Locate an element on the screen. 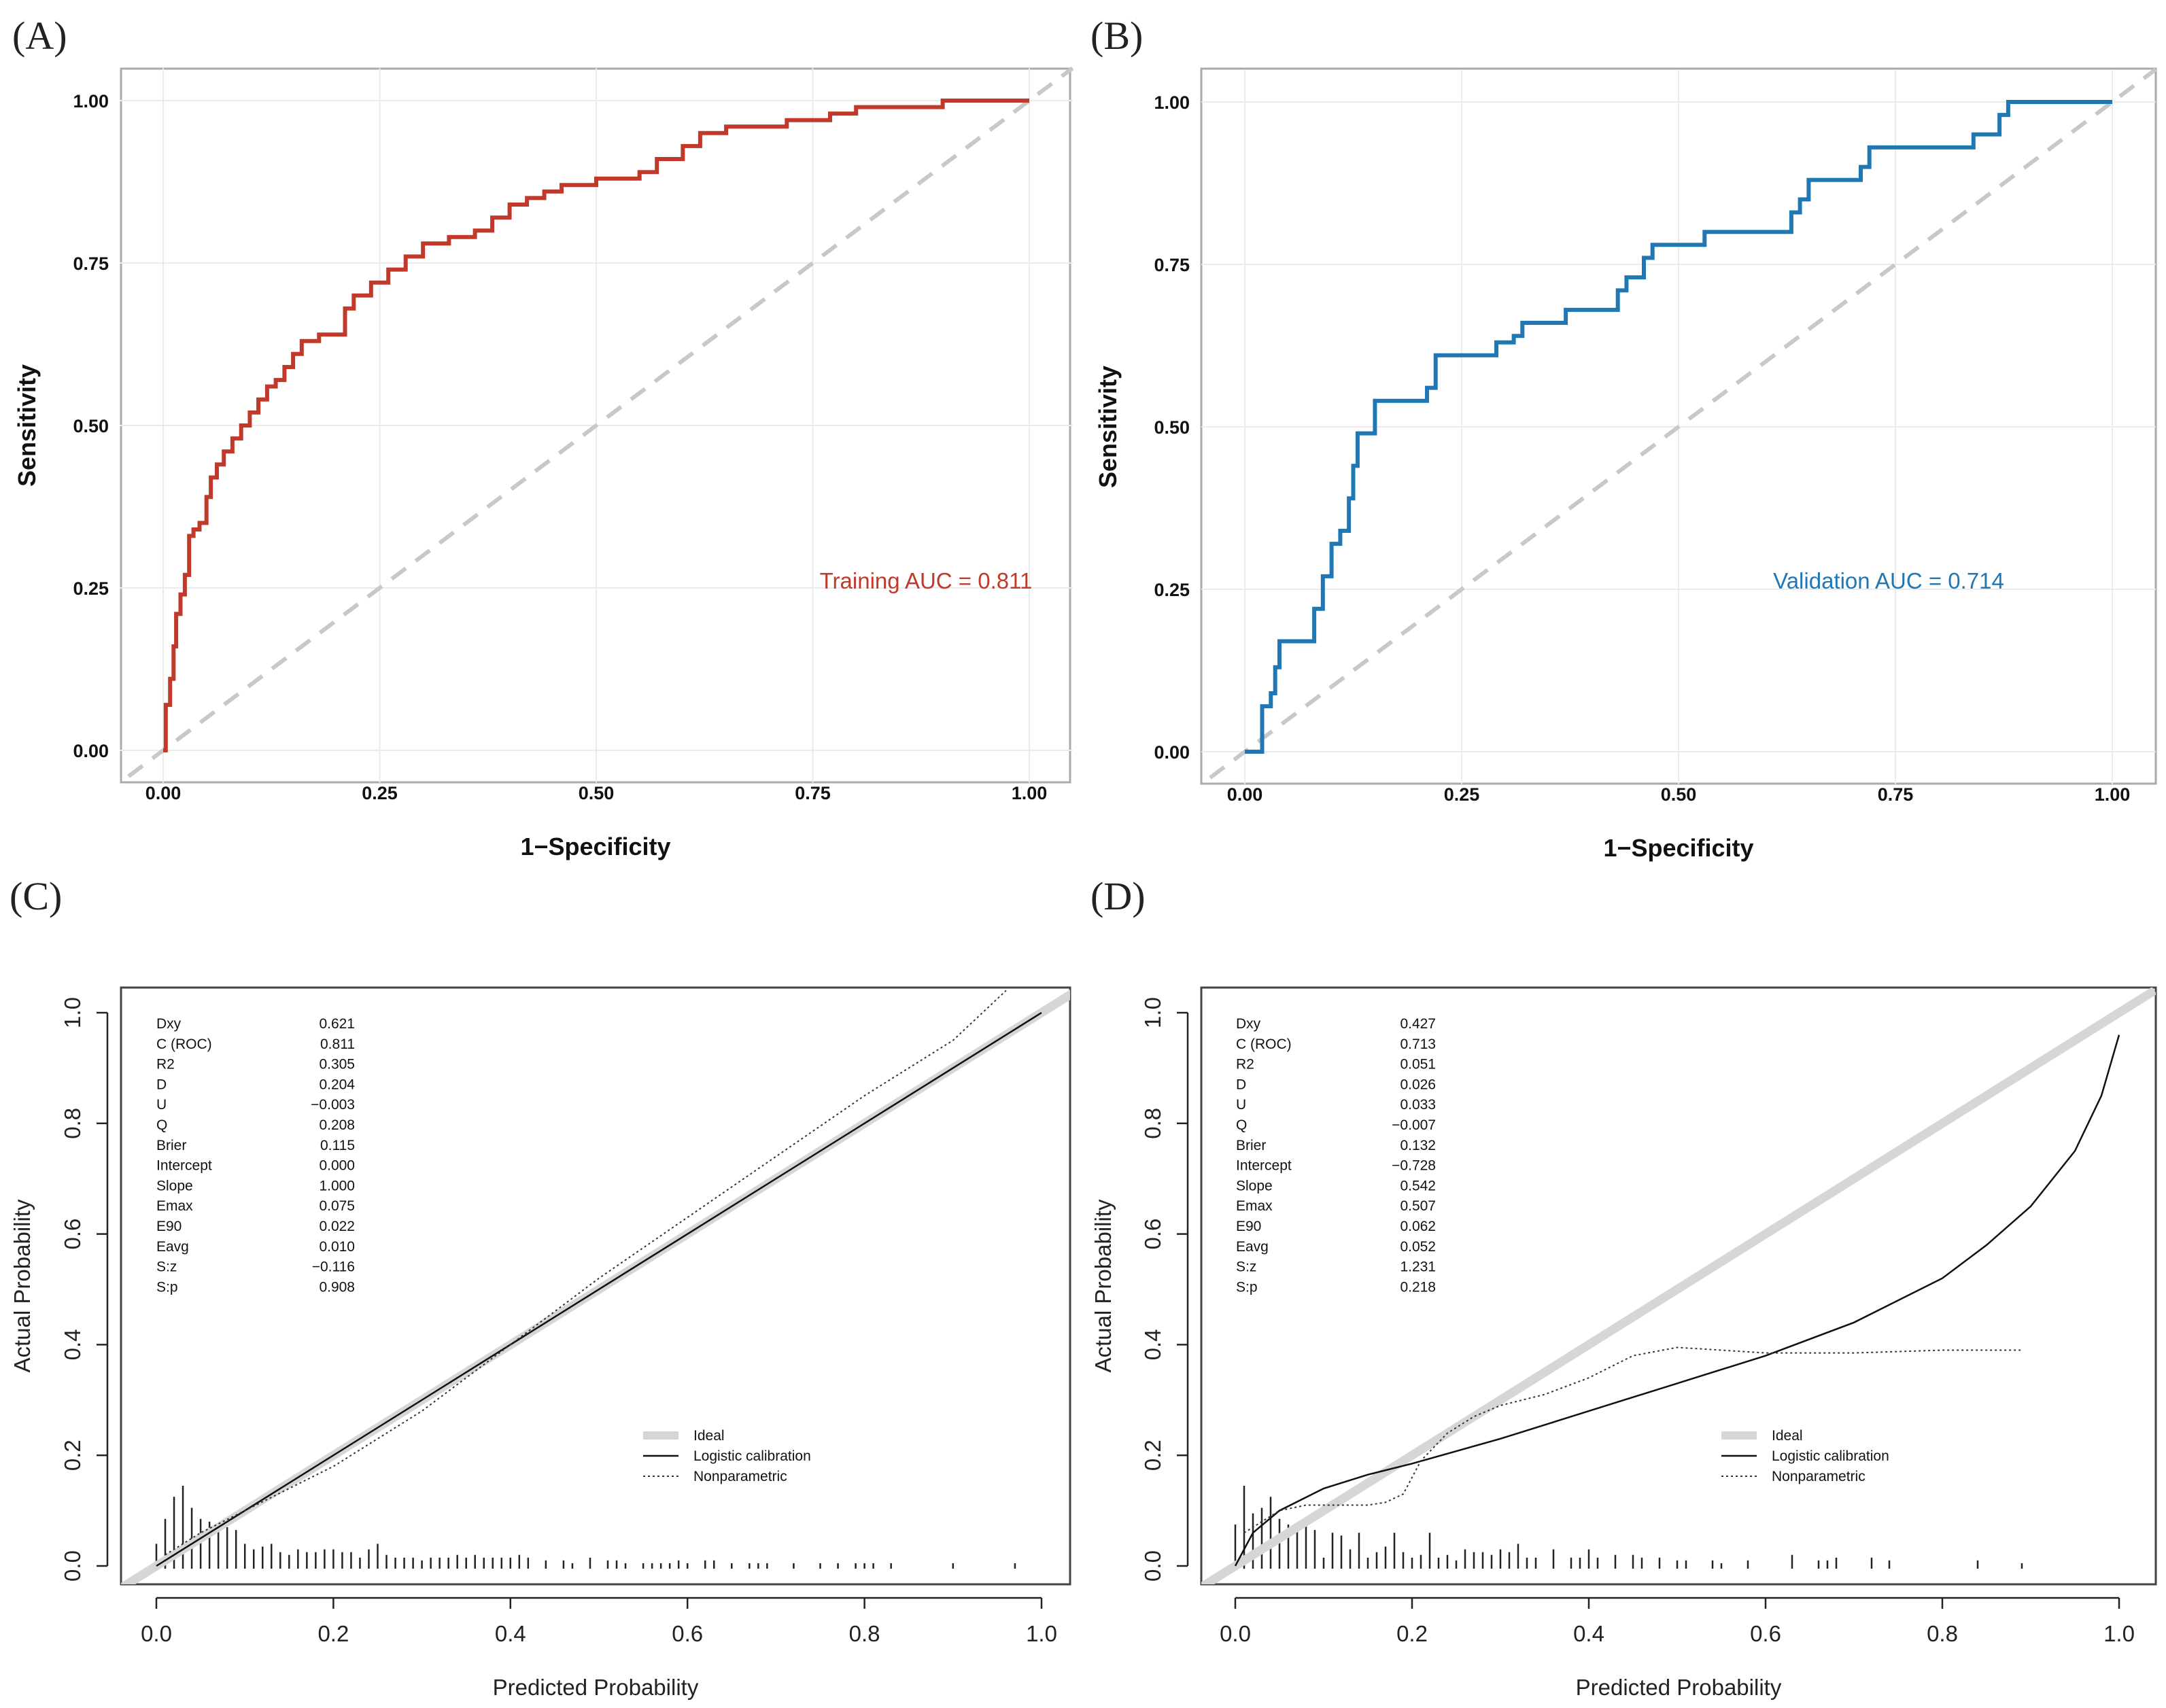  legend-d: Ideal Logistic calibration Nonparametric is located at coordinates (1805, 1456).